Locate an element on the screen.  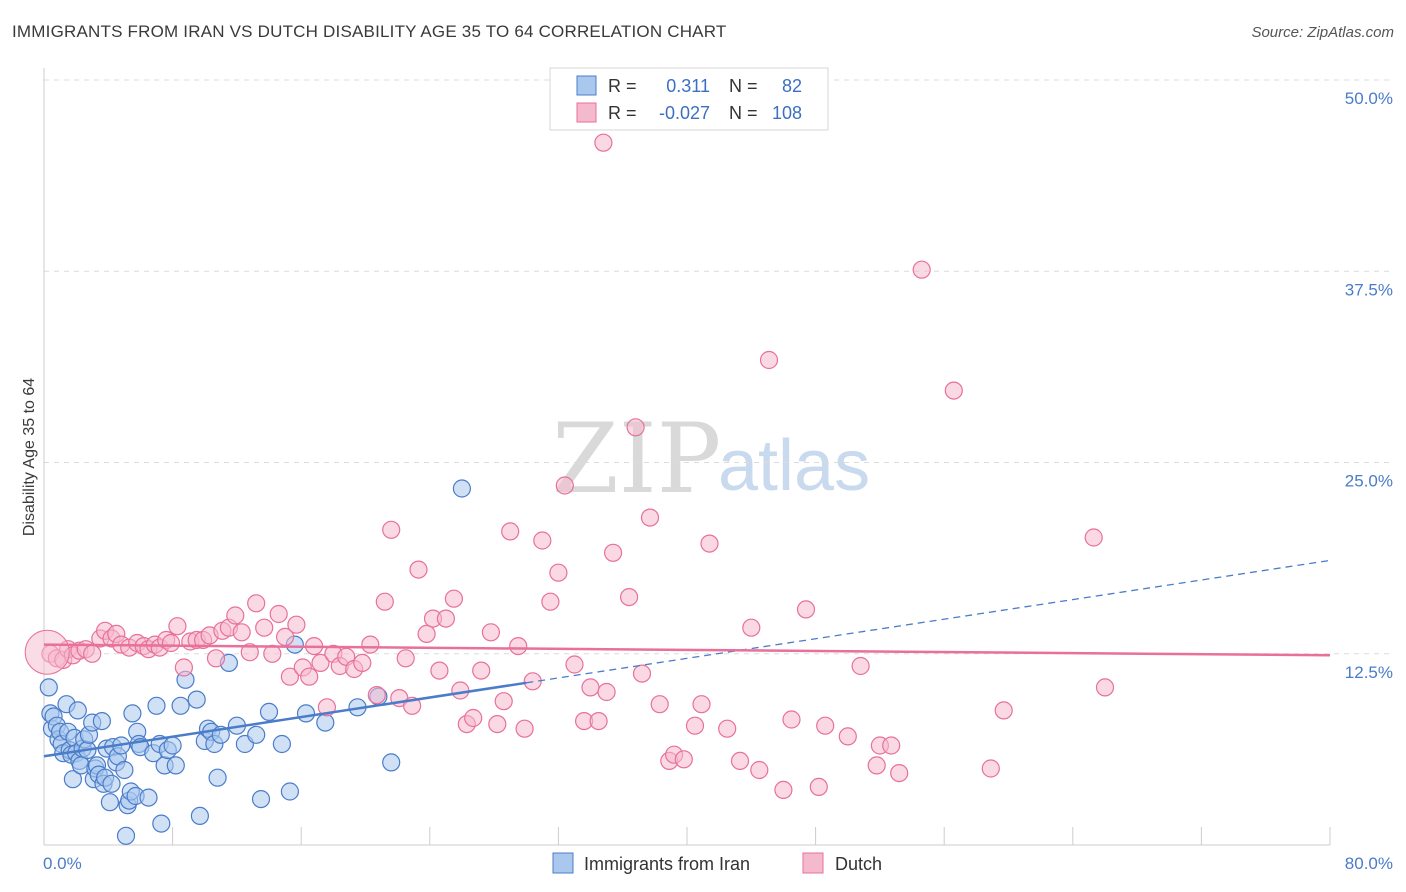
trend-line-iran is located at coordinates (285, 719).